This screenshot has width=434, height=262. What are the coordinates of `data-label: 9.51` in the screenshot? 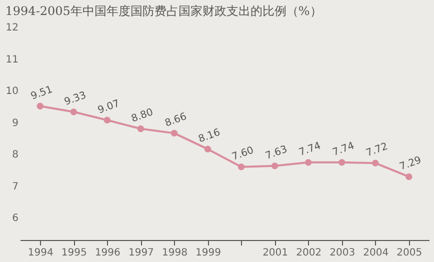 It's located at (41, 93).